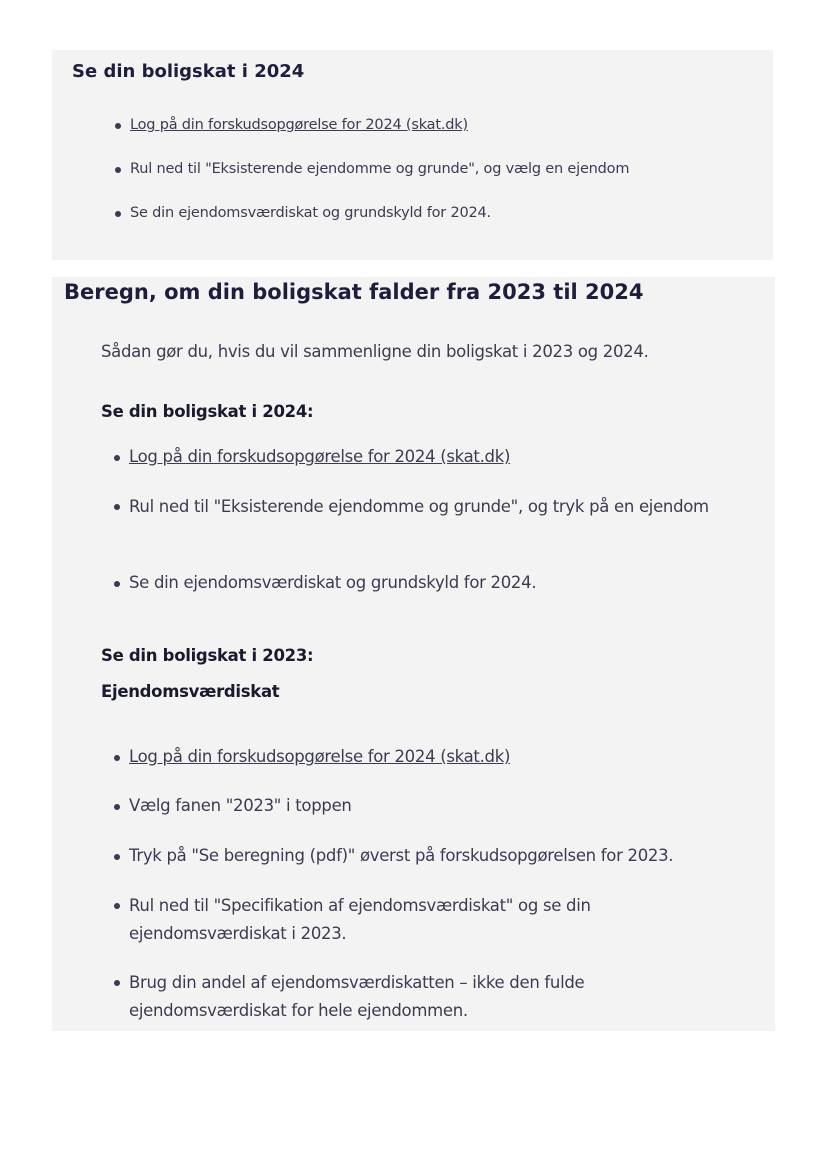  What do you see at coordinates (188, 71) in the screenshot?
I see `section1-title: Se din boligskat i 2024` at bounding box center [188, 71].